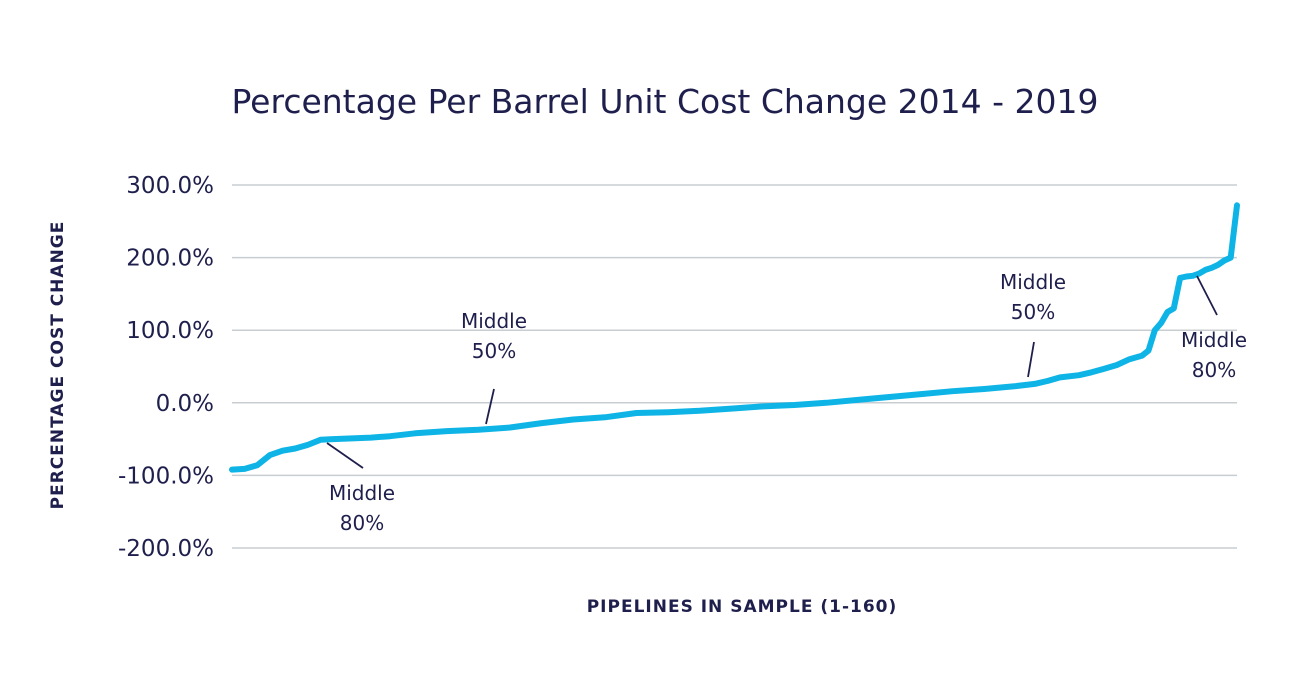  I want to click on y-axis-ticks: 300.0% 200.0% 100.0% 0.0% -100.0% -200.0%, so click(166, 367).